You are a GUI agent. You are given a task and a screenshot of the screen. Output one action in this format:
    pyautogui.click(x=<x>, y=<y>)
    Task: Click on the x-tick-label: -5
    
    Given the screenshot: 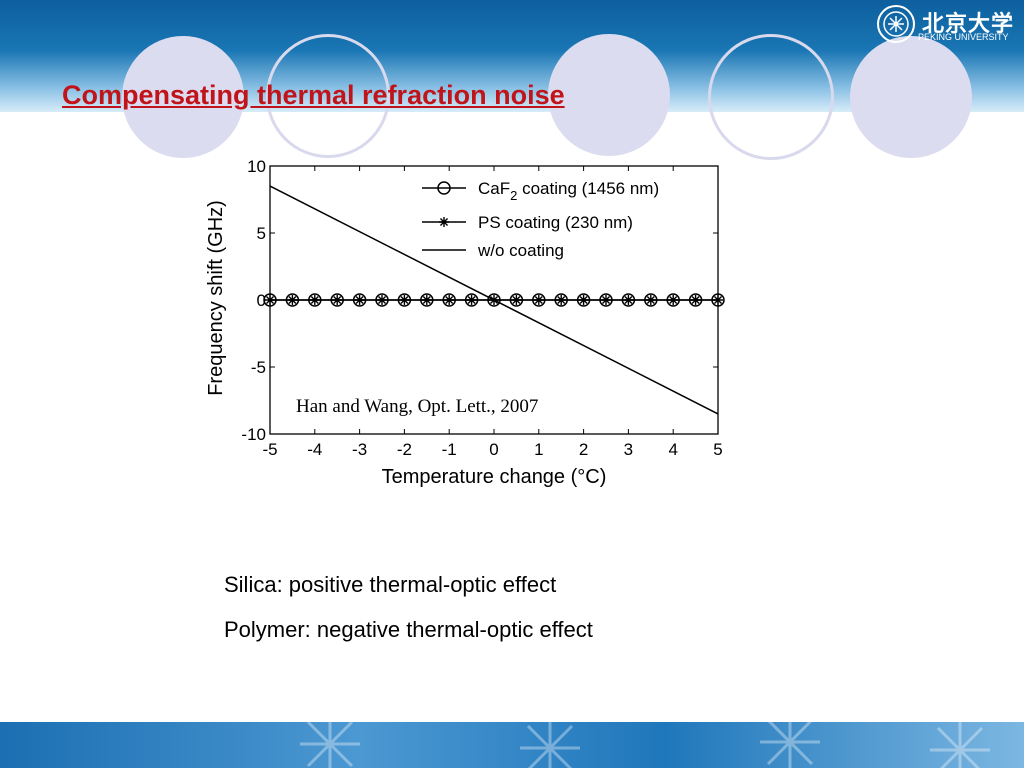 What is the action you would take?
    pyautogui.click(x=269, y=449)
    